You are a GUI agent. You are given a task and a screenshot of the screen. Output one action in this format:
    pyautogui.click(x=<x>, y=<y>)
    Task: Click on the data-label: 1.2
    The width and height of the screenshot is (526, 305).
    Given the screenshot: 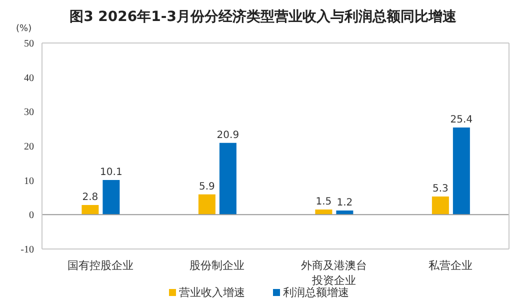 What is the action you would take?
    pyautogui.click(x=344, y=203)
    